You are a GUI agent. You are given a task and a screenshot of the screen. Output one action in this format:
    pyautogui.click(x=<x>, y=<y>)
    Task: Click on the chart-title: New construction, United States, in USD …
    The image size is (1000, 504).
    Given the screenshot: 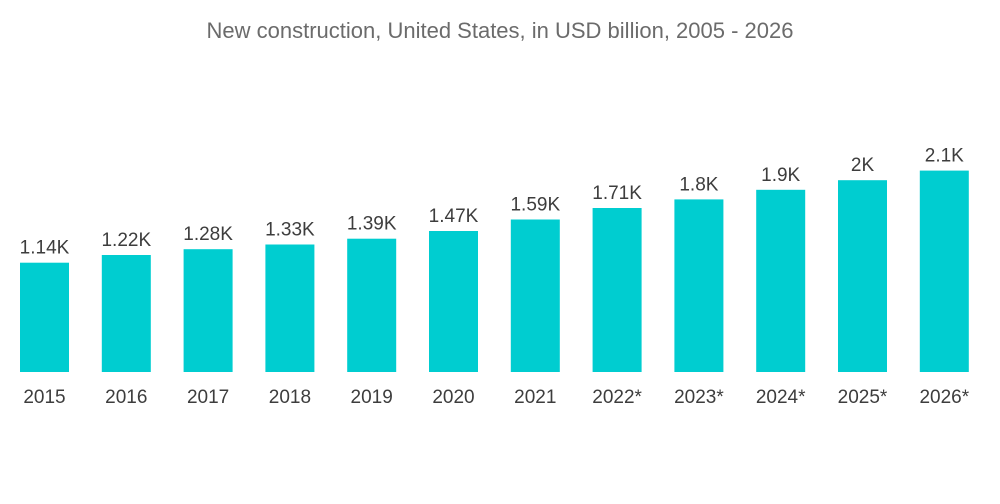 What is the action you would take?
    pyautogui.click(x=500, y=30)
    